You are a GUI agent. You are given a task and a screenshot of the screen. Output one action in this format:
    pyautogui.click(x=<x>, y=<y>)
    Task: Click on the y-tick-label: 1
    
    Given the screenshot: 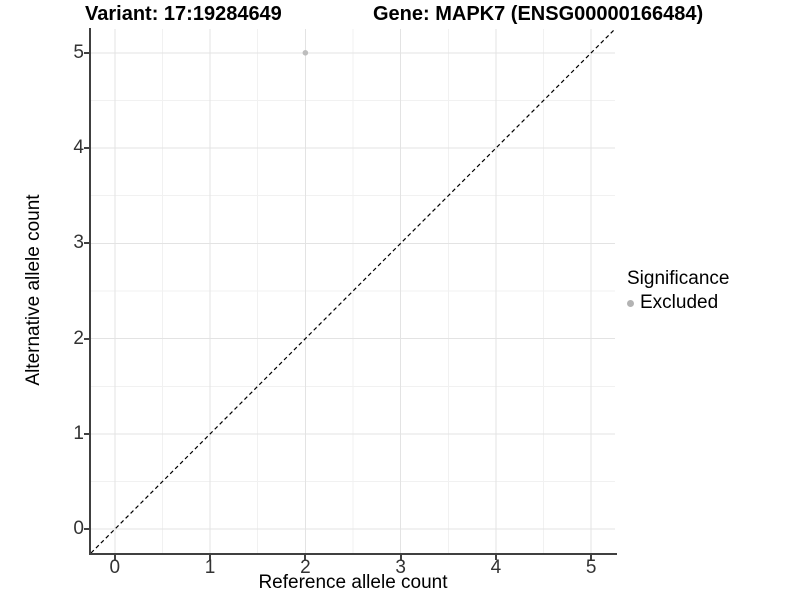 What is the action you would take?
    pyautogui.click(x=78, y=433)
    